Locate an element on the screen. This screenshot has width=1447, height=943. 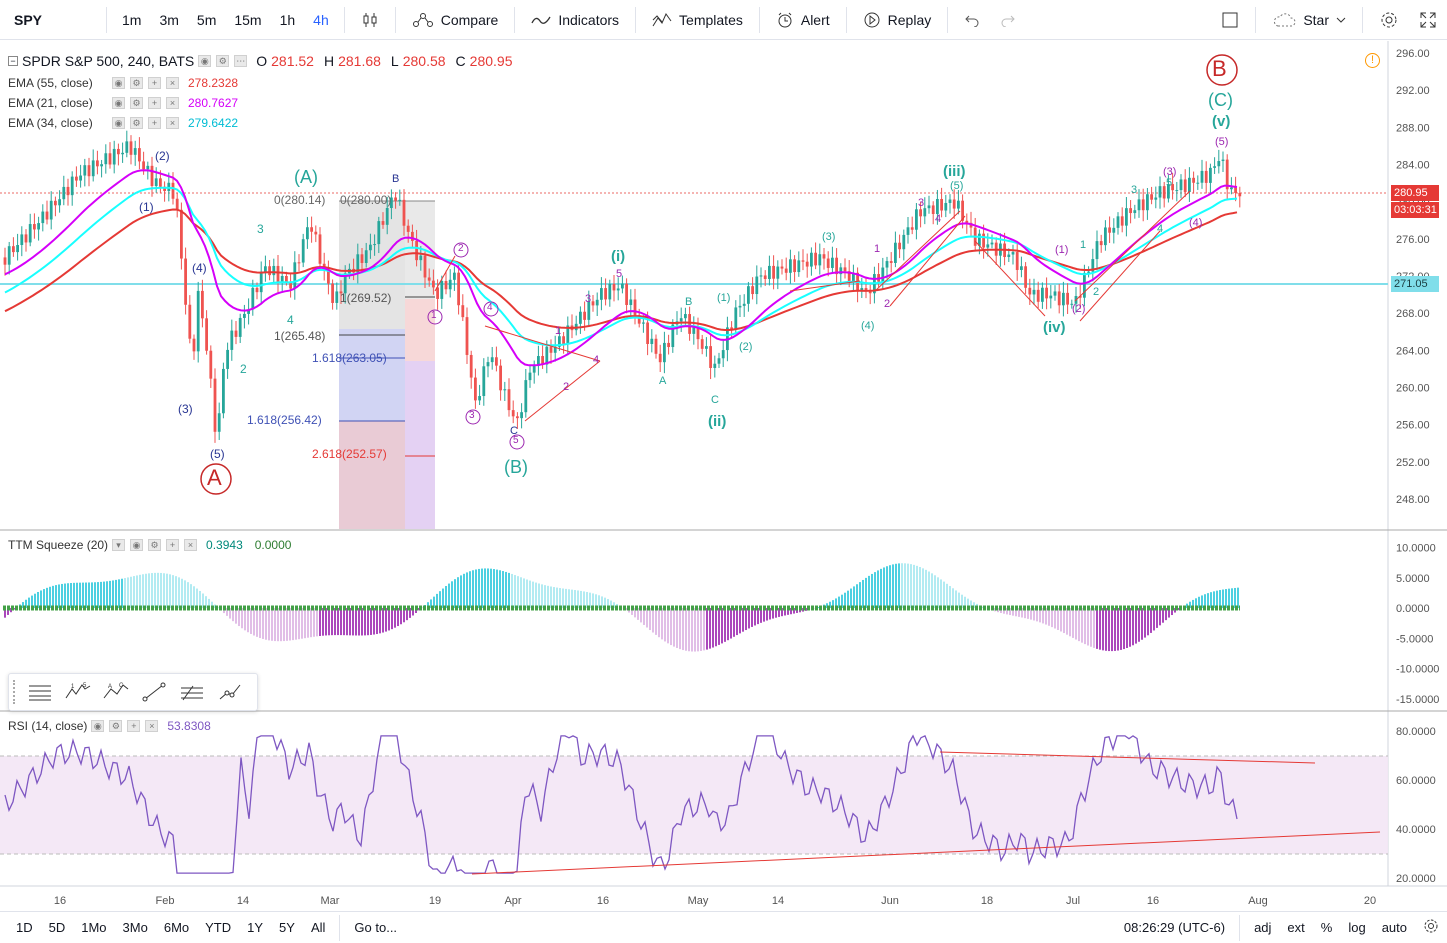
rsi-axis: 80.0000 60.0000 40.0000 20.0000 is located at coordinates (1416, 805).